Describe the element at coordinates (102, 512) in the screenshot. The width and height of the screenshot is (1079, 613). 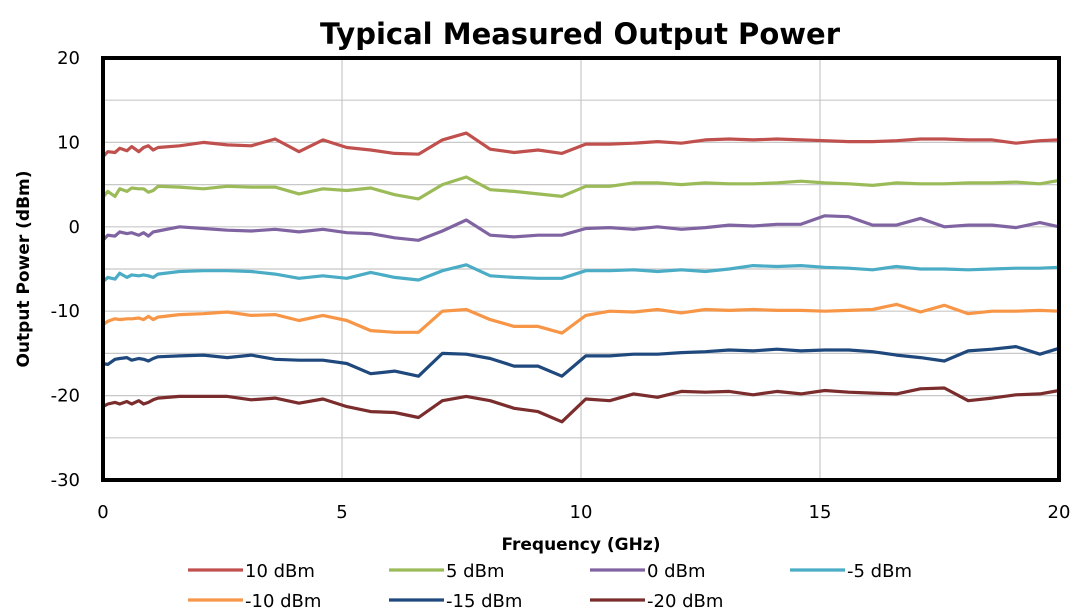
I see `x-tick-label: 0` at that location.